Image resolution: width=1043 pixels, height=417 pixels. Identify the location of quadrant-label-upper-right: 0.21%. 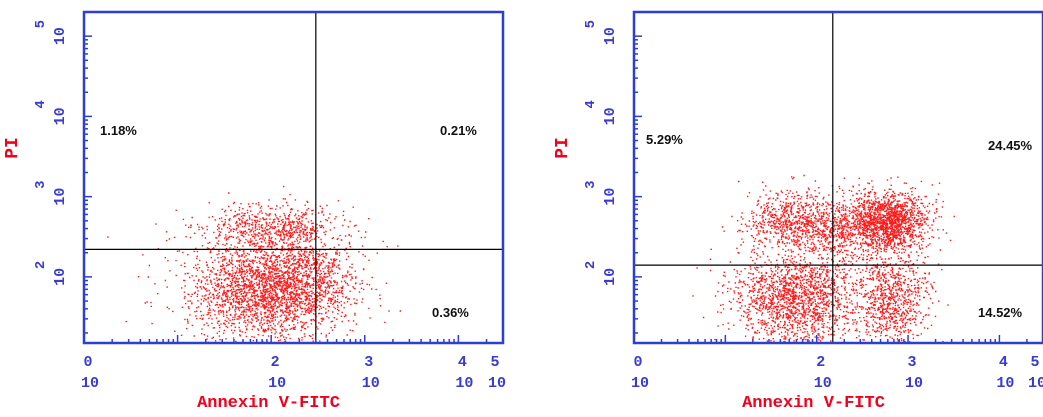
(458, 130).